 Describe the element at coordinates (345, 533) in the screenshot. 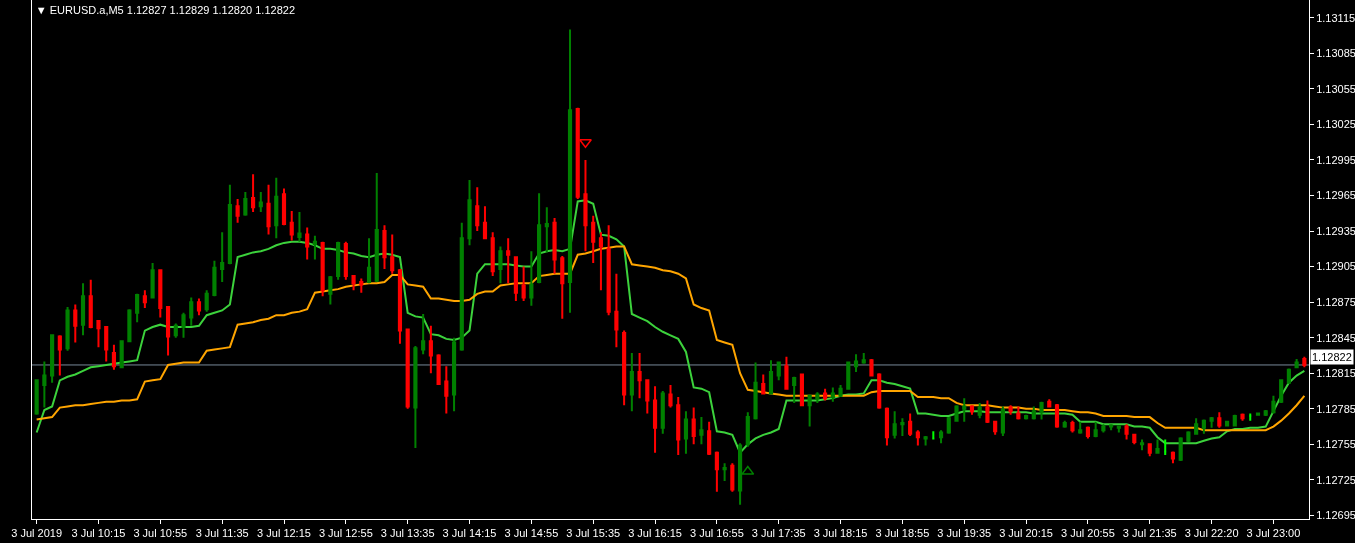

I see `x-tick-label: 3 Jul 12:55` at that location.